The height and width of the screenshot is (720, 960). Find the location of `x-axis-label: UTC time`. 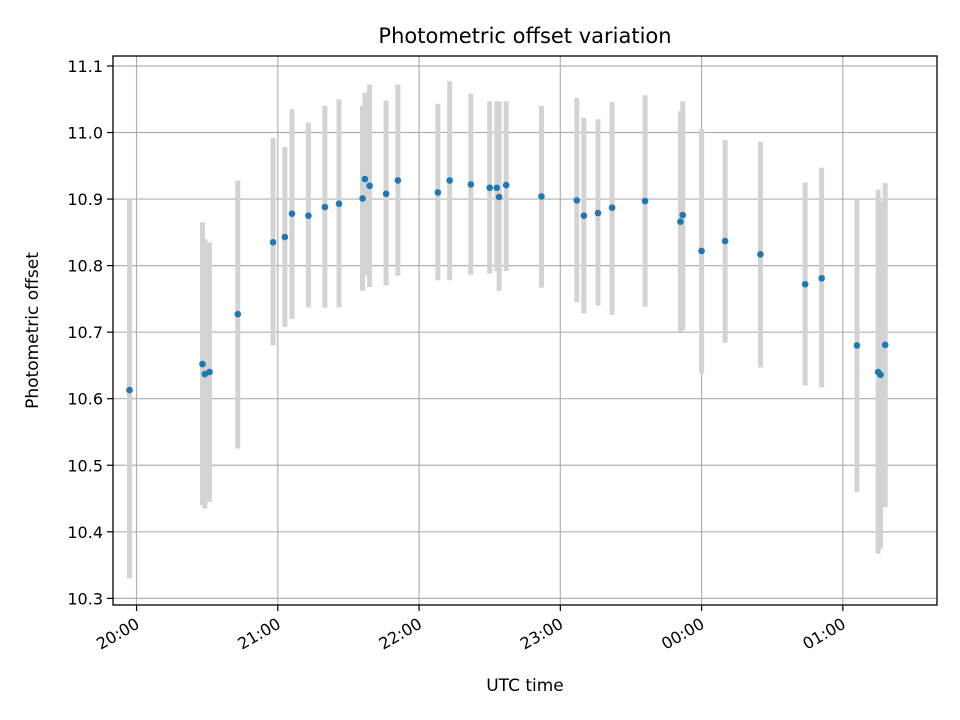

x-axis-label: UTC time is located at coordinates (525, 686).